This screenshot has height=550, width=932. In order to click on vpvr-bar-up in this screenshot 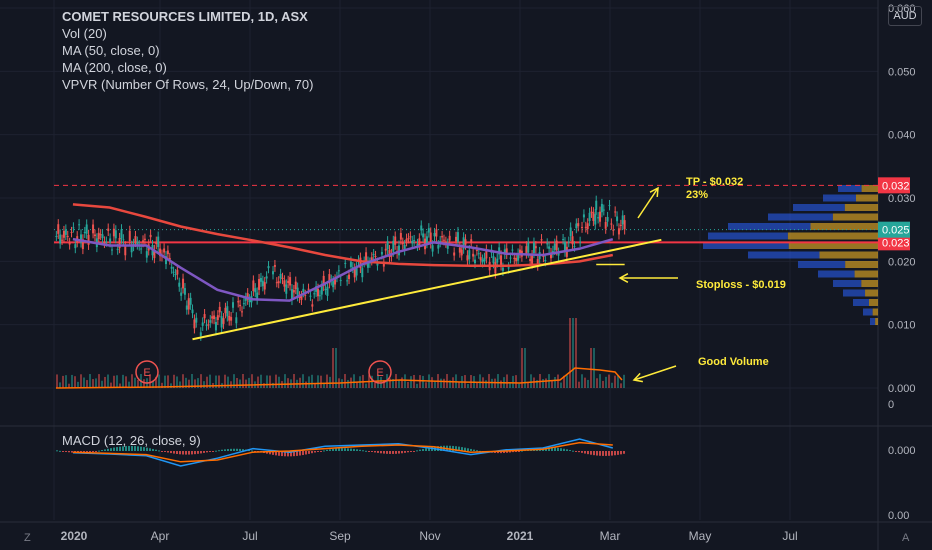, I will do `click(868, 312)`.